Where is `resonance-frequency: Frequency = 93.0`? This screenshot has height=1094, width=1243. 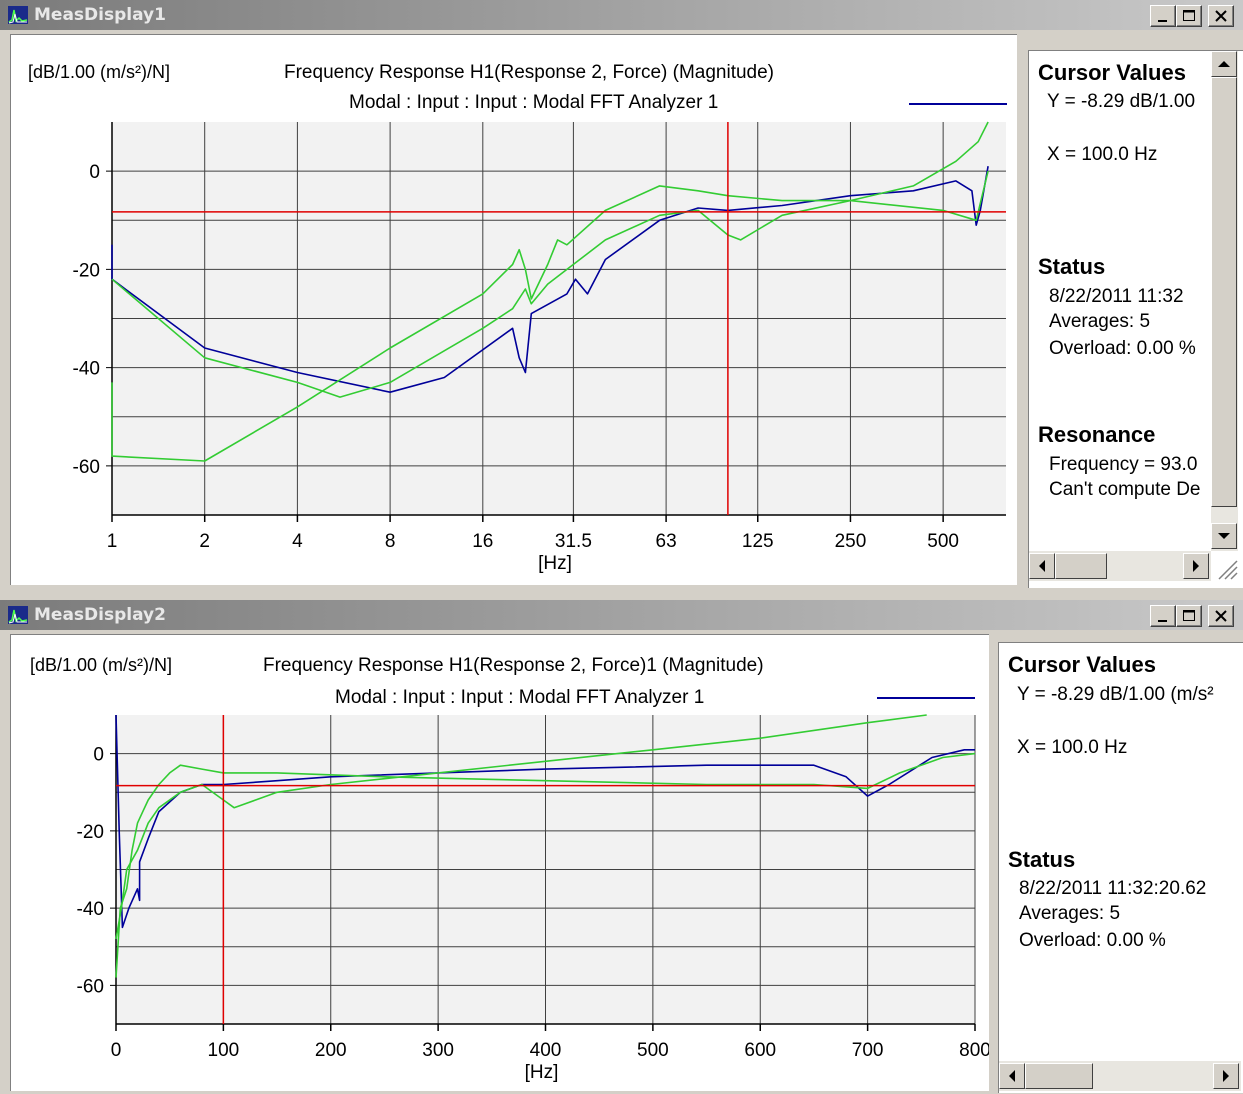 resonance-frequency: Frequency = 93.0 is located at coordinates (1123, 464).